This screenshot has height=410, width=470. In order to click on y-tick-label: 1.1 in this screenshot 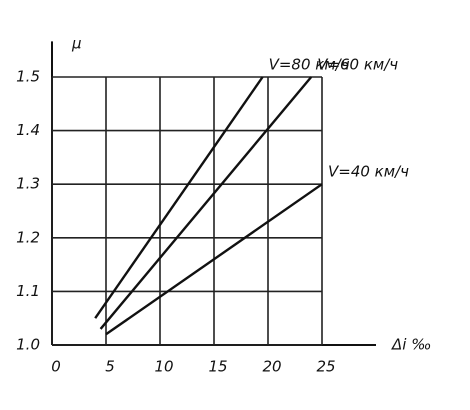, I will do `click(28, 291)`.